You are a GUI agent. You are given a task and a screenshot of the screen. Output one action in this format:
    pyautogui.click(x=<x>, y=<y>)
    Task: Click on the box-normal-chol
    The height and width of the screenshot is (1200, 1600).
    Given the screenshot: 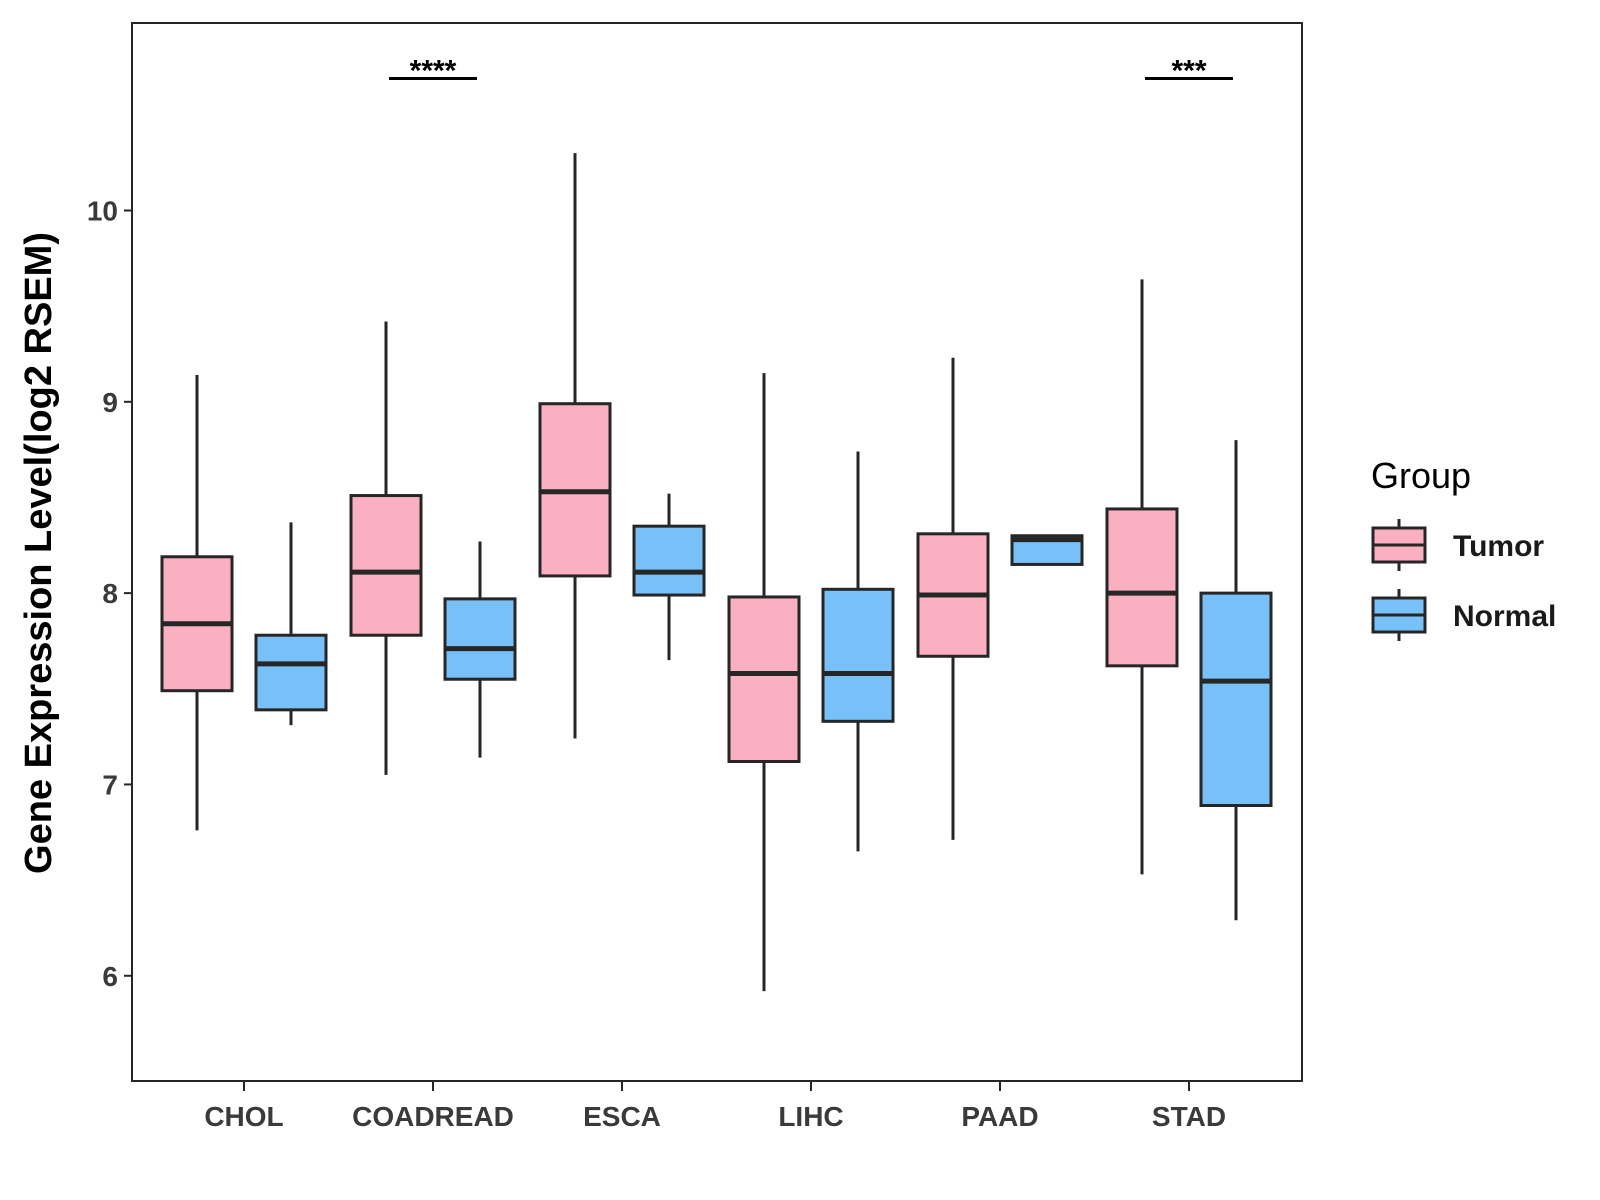 What is the action you would take?
    pyautogui.click(x=291, y=624)
    